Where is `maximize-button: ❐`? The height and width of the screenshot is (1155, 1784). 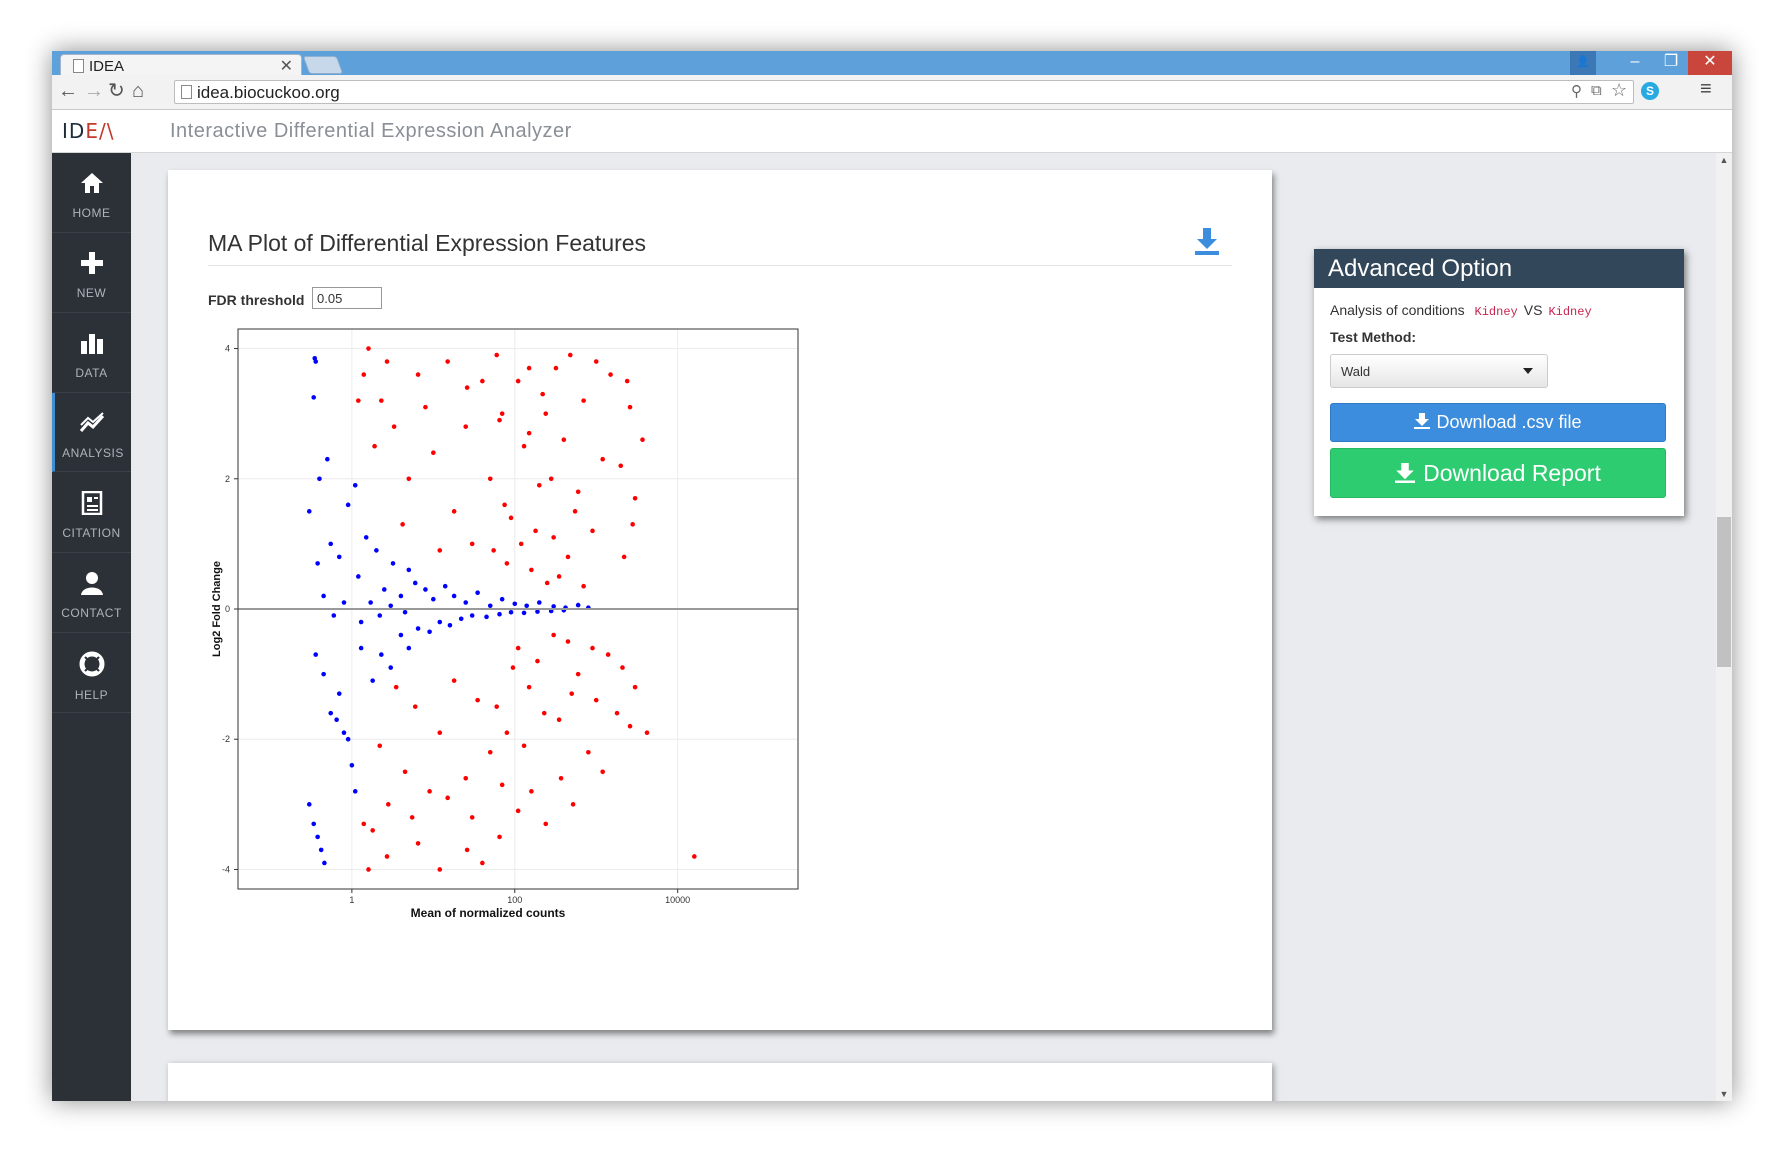 maximize-button: ❐ is located at coordinates (1671, 61).